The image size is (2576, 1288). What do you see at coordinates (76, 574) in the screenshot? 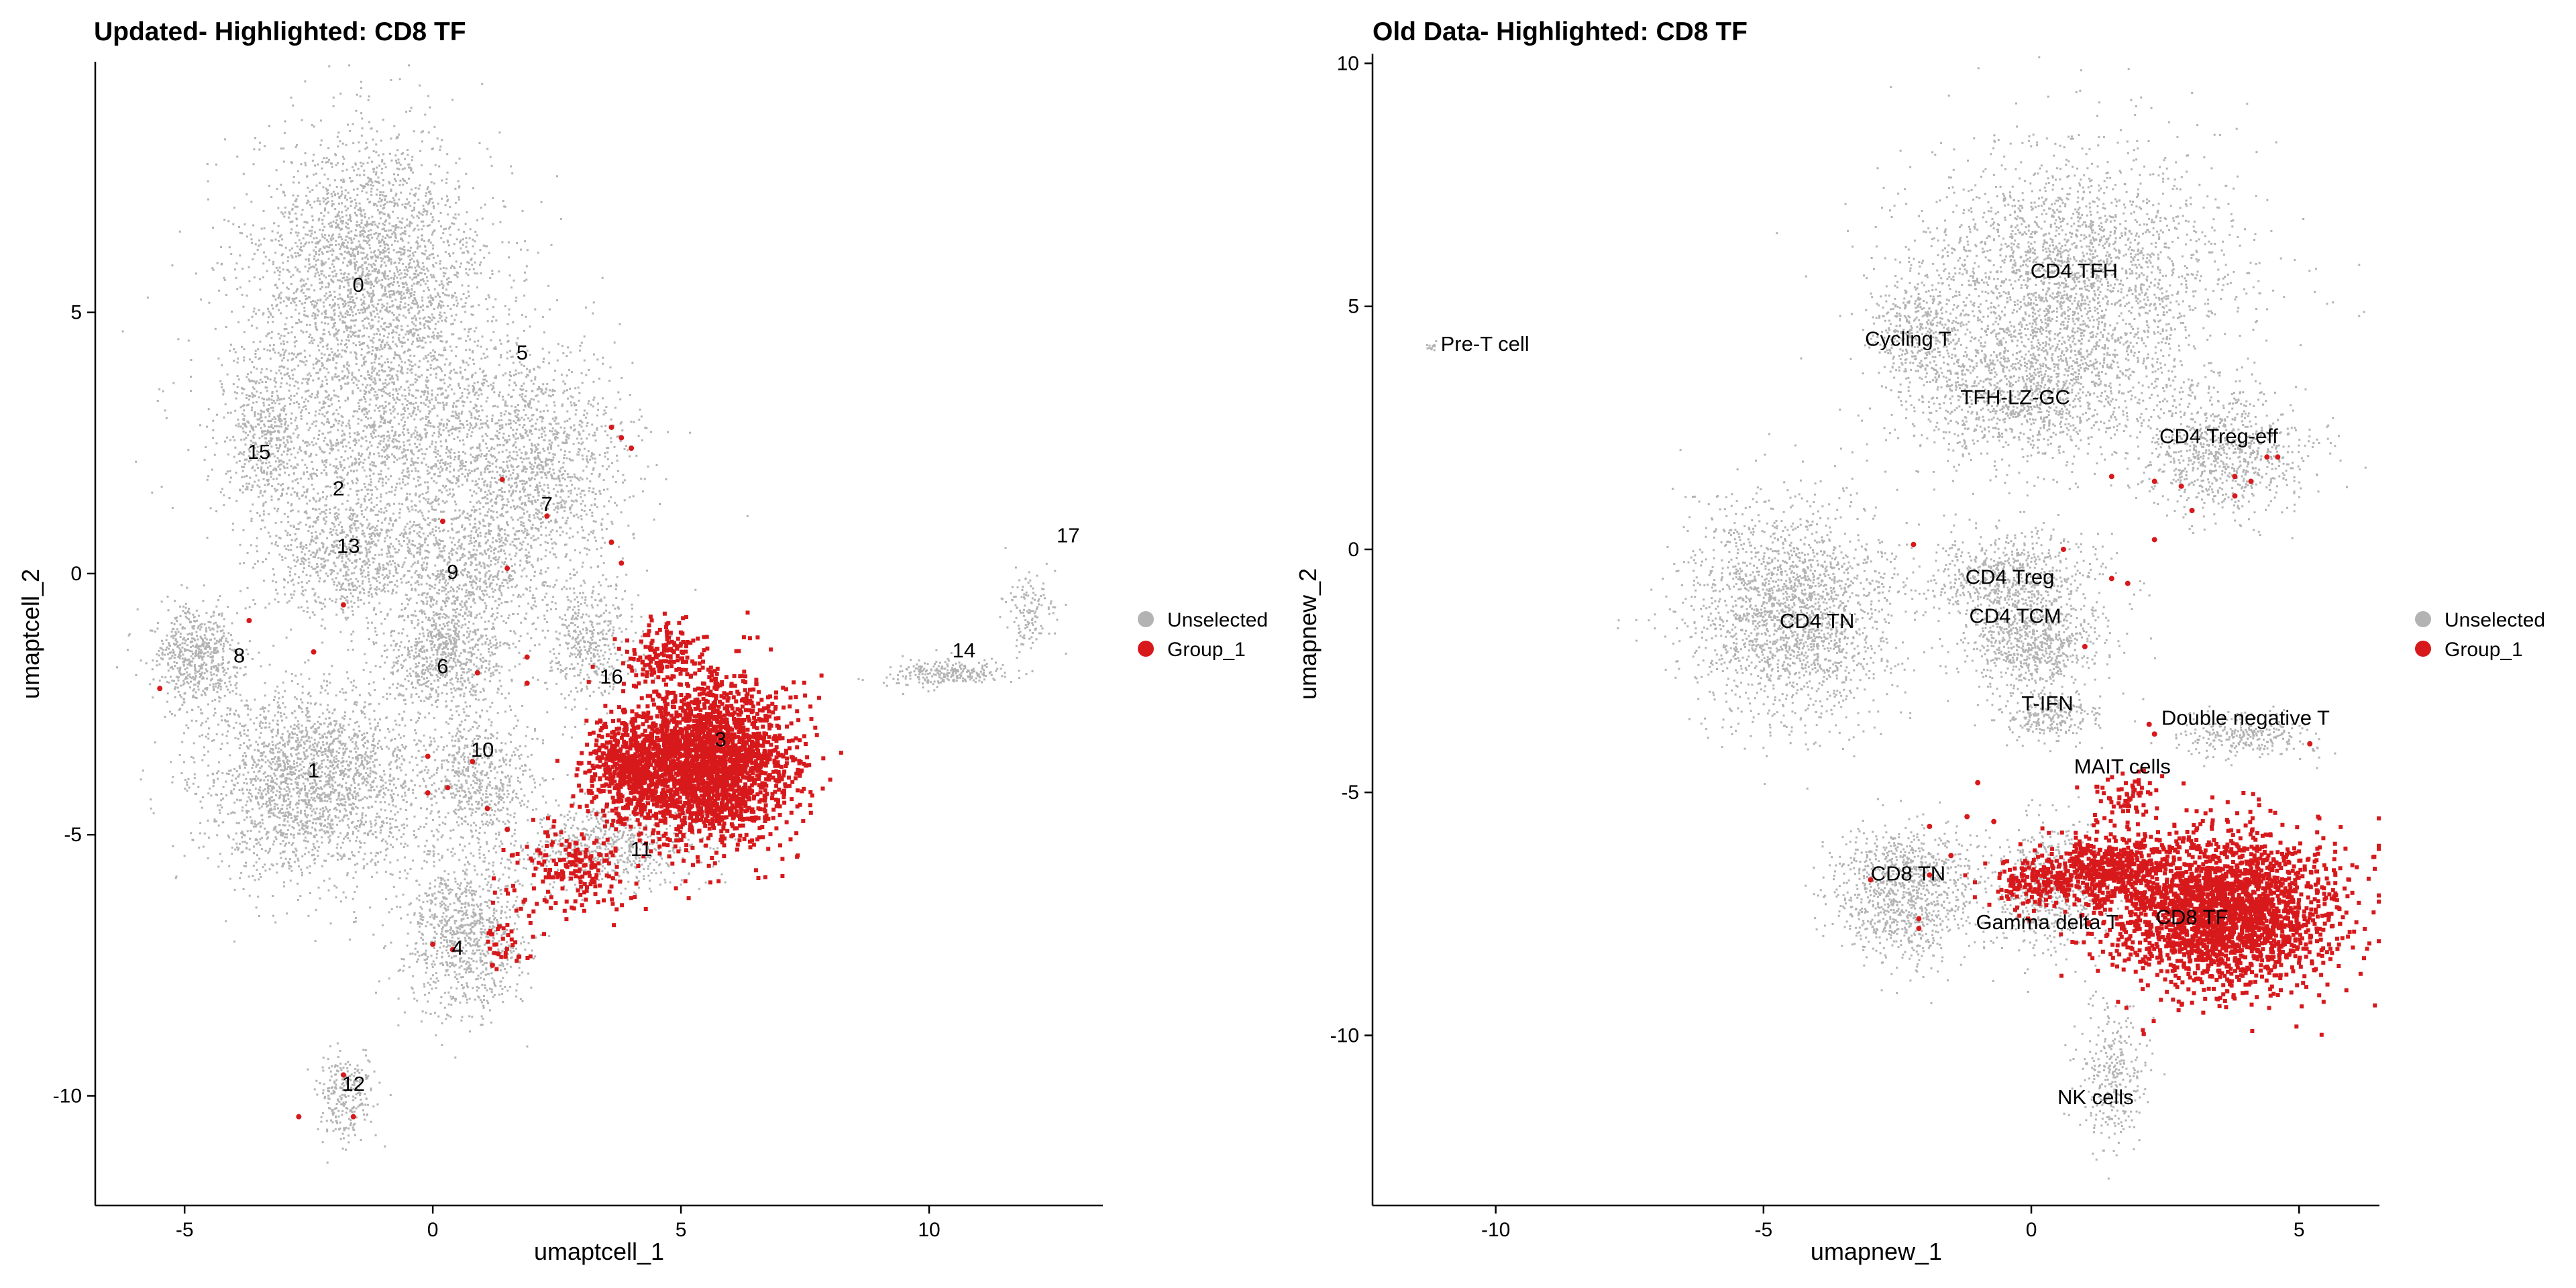
I see `left-y-tick-label: 0` at bounding box center [76, 574].